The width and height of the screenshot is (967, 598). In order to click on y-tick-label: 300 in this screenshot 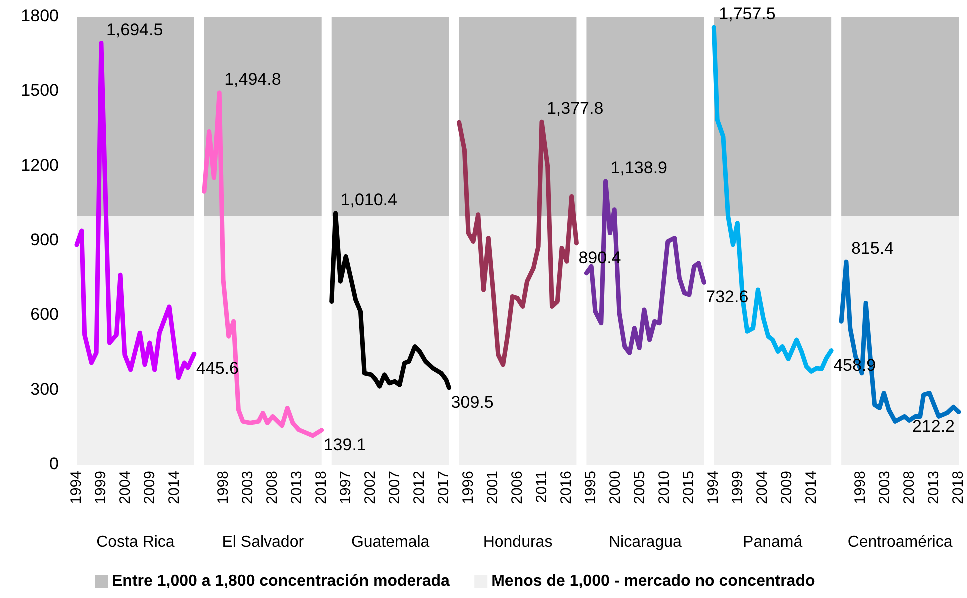, I will do `click(44, 389)`.